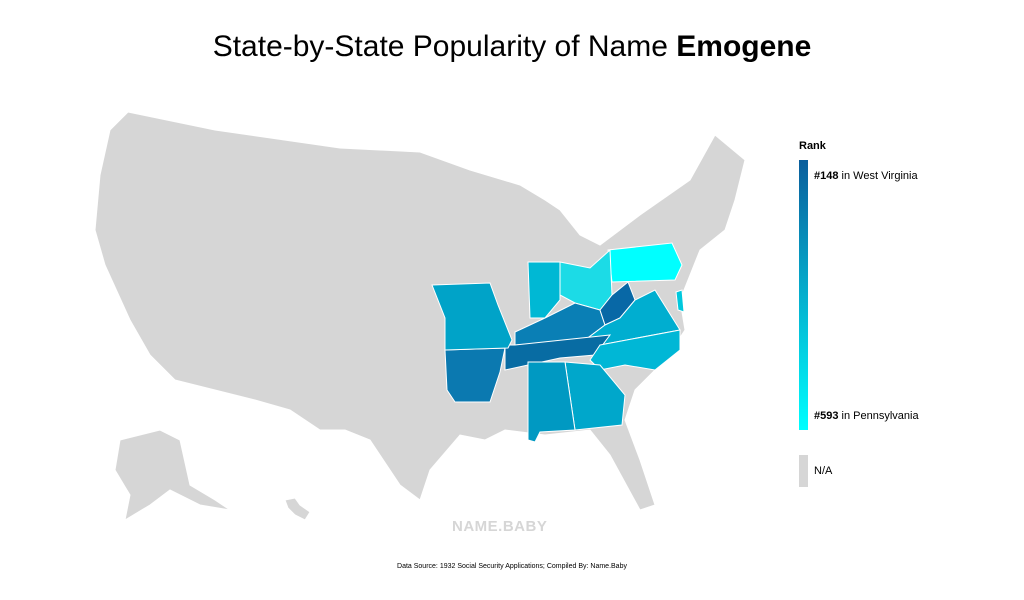  Describe the element at coordinates (172, 475) in the screenshot. I see `alaska` at that location.